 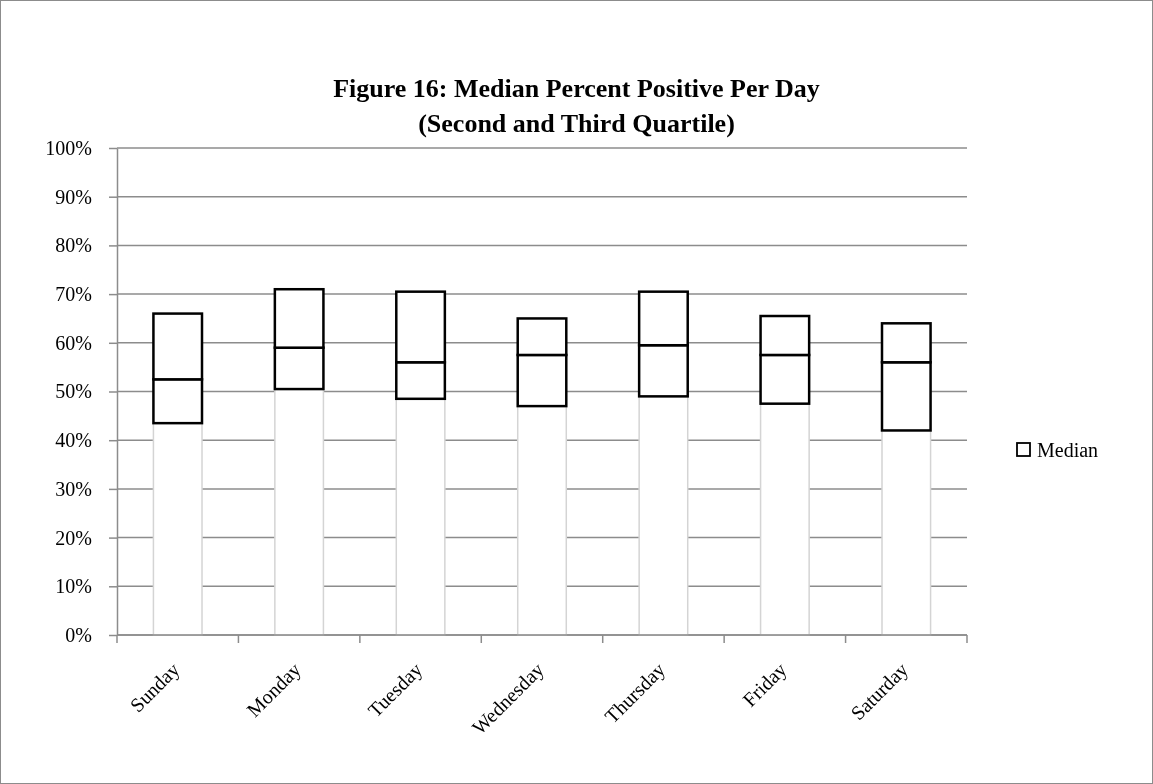 I want to click on y-tick-label: 40%, so click(x=73, y=440).